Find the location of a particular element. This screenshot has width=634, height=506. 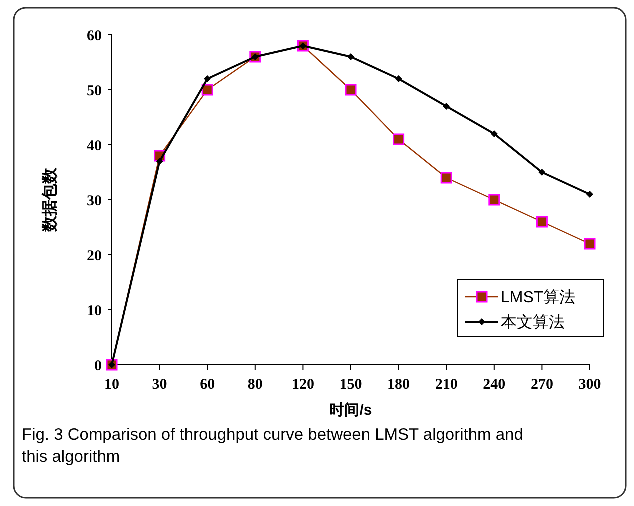

y-tick-label: 30 is located at coordinates (94, 201).